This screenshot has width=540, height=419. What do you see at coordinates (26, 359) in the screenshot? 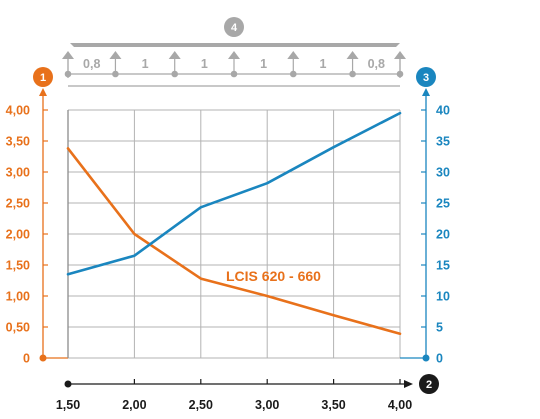
I see `left-tick-label: 0` at bounding box center [26, 359].